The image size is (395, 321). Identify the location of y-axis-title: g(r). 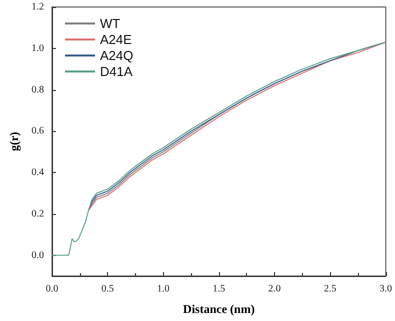
(14, 142).